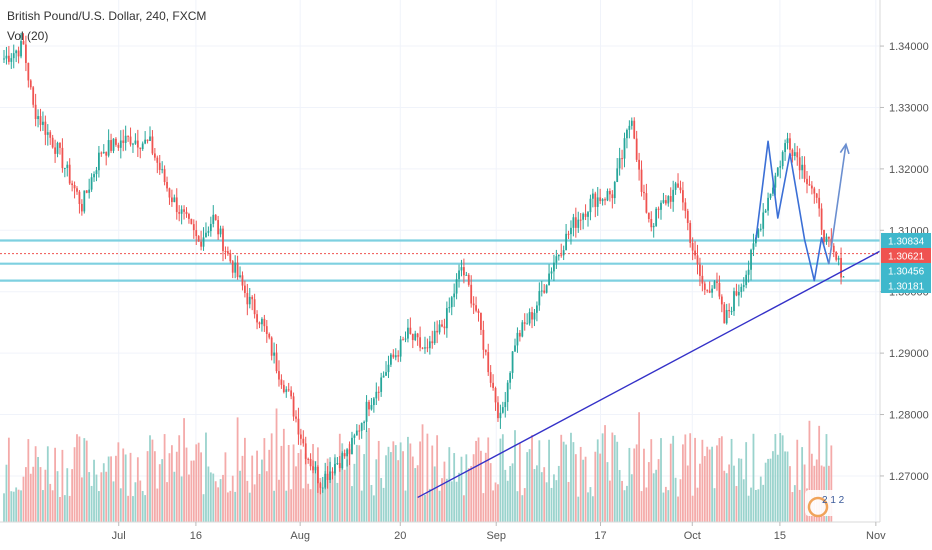 This screenshot has height=550, width=932. Describe the element at coordinates (837, 204) in the screenshot. I see `projection-arrow-shaft` at that location.